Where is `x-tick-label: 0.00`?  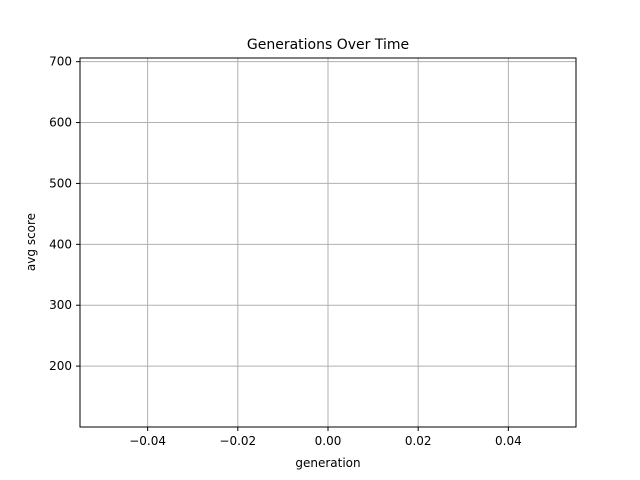 x-tick-label: 0.00 is located at coordinates (328, 441).